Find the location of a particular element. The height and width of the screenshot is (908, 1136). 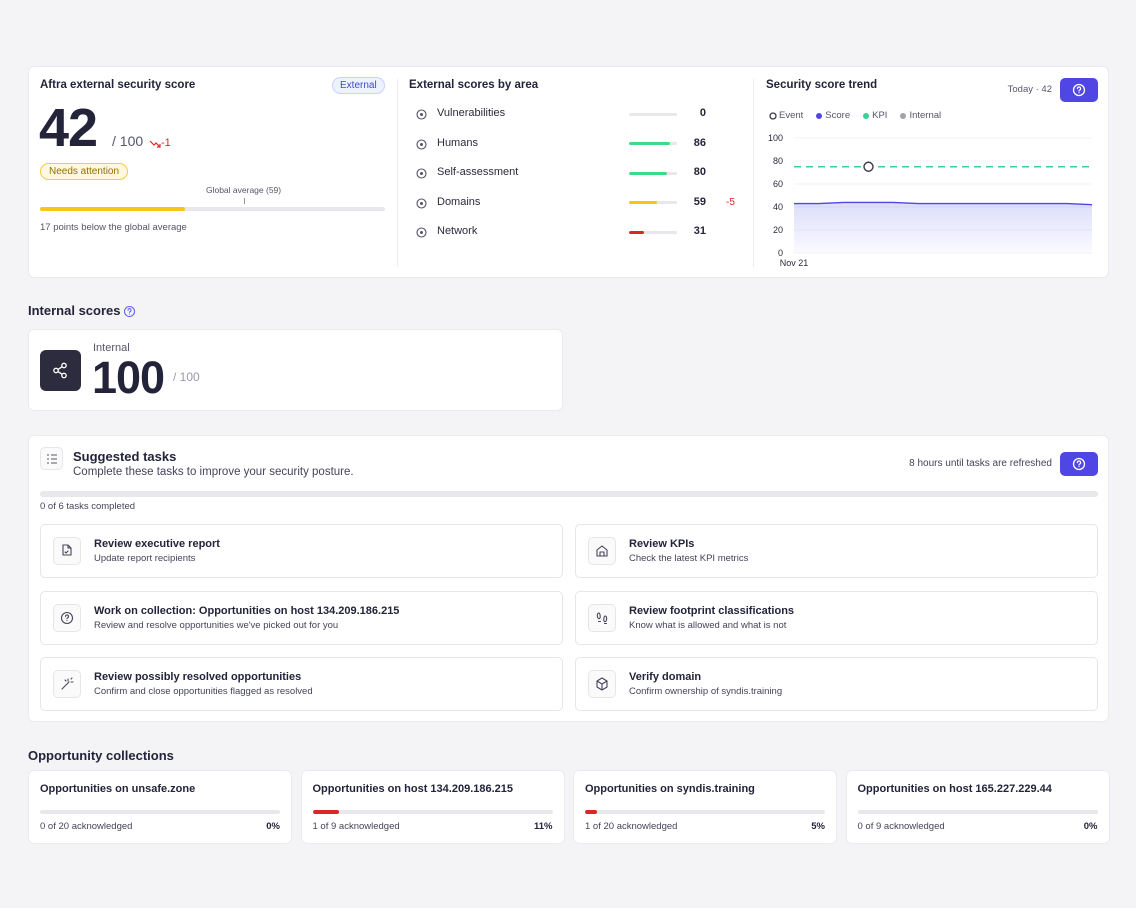

y-tick-label: 60 is located at coordinates (778, 184).